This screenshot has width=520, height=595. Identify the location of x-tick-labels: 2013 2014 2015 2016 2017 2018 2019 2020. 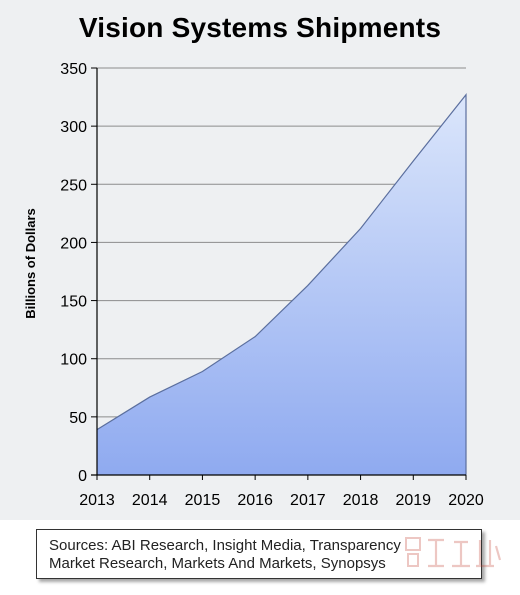
(281, 492).